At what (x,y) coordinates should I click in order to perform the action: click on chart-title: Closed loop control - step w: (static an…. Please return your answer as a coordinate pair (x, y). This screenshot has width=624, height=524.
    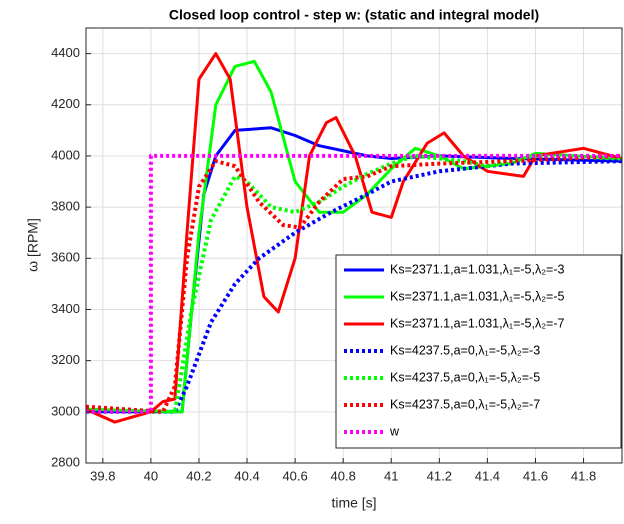
    Looking at the image, I should click on (354, 15).